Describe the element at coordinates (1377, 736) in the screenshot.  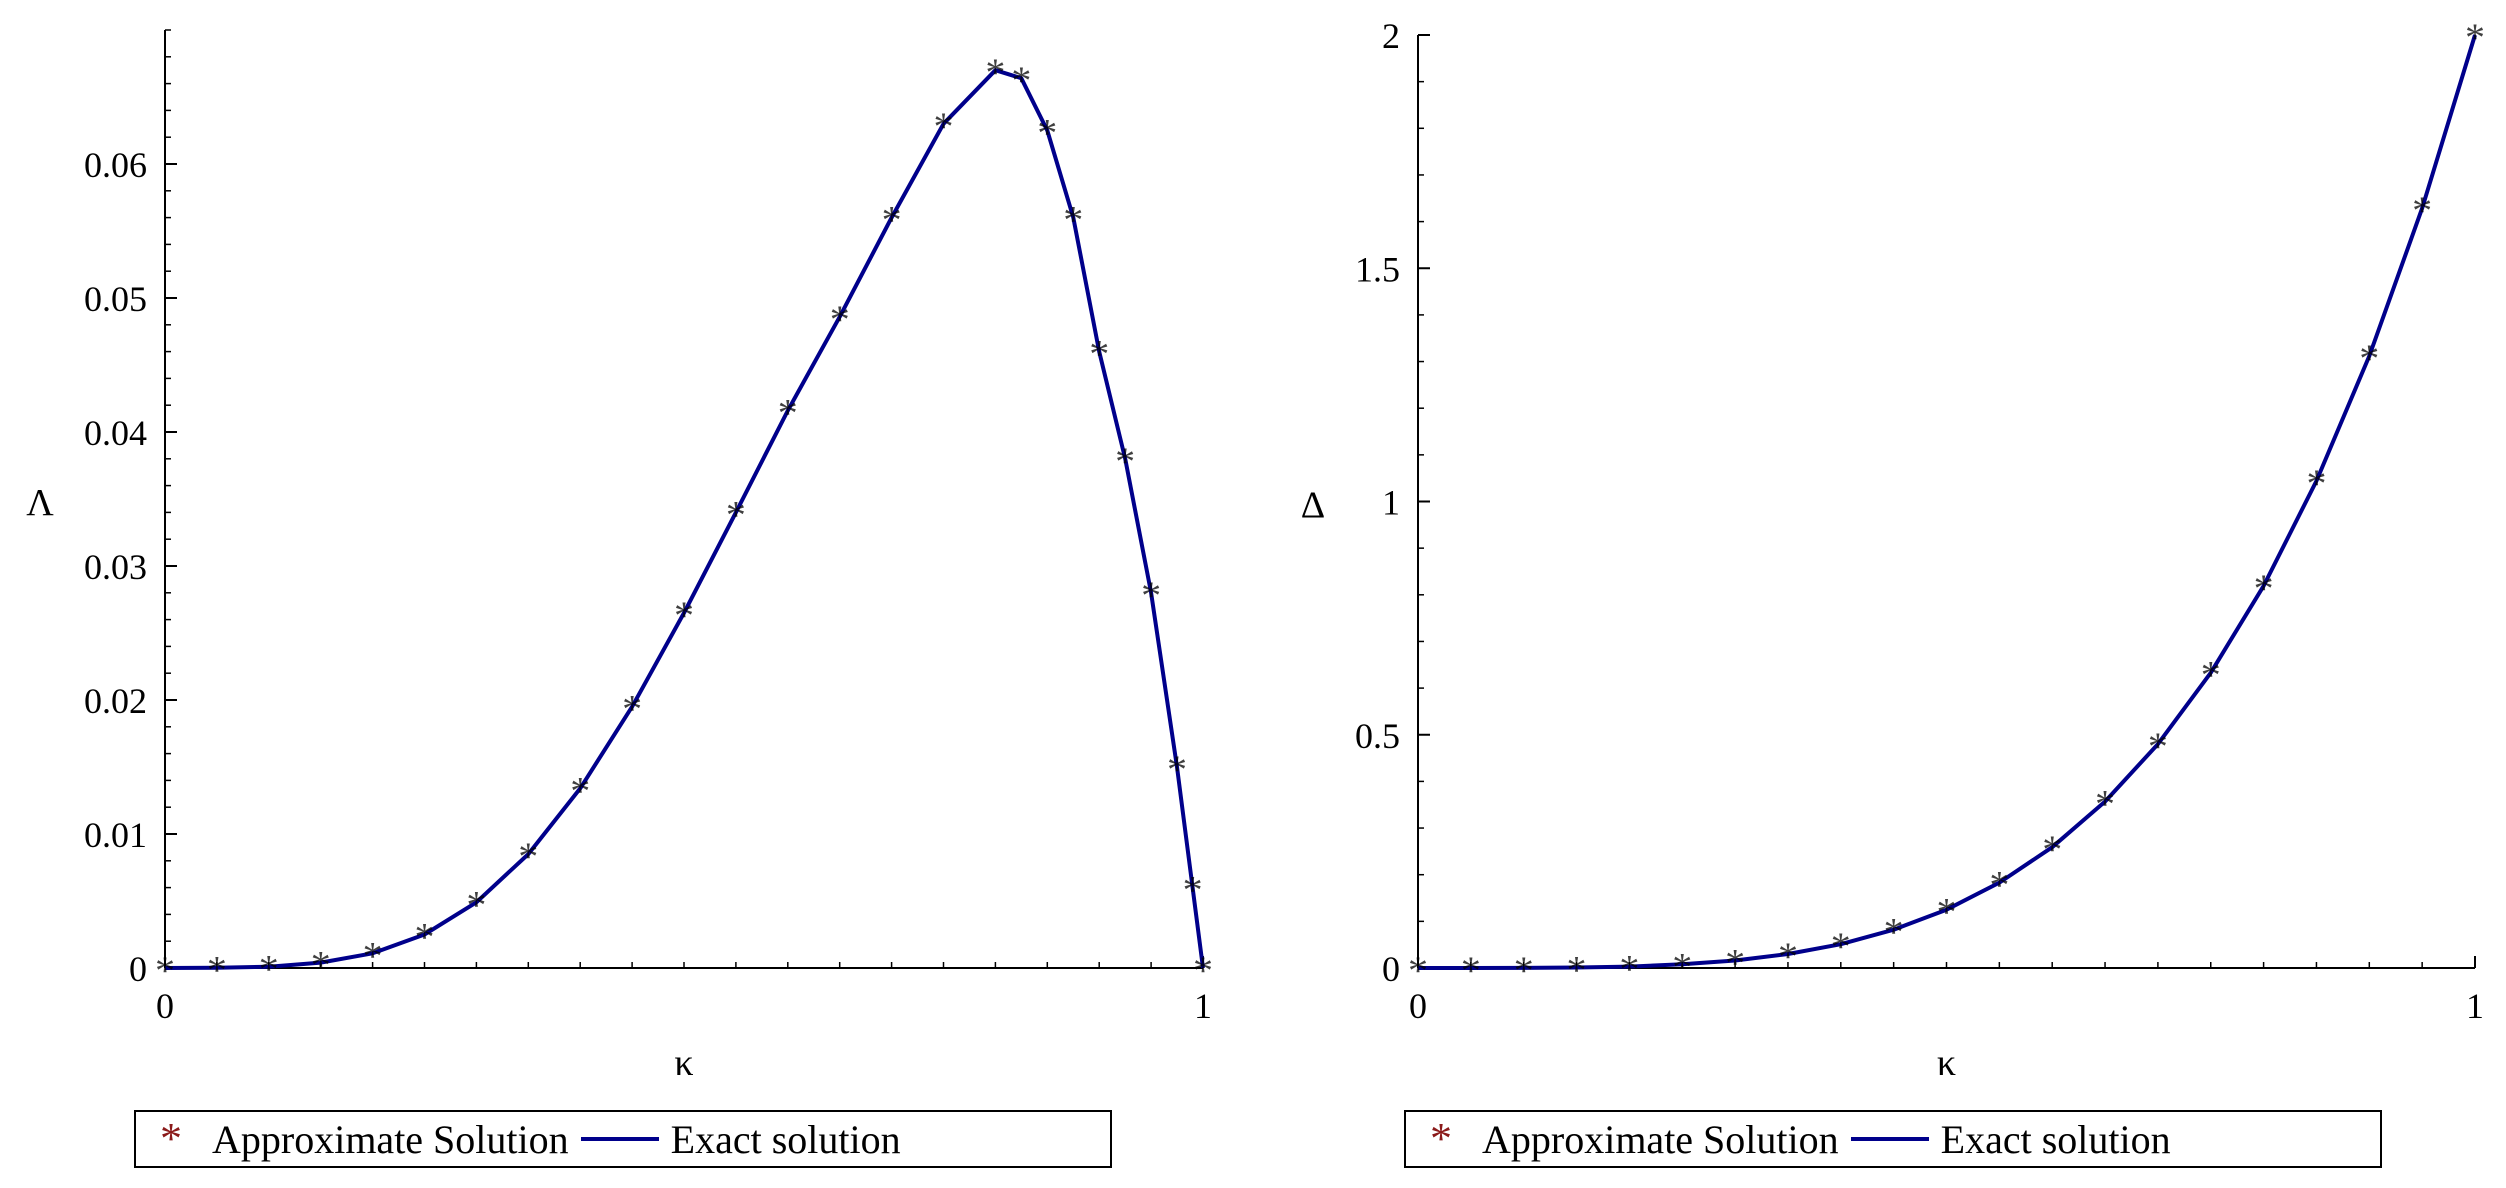
I see `y-tick-label: 0.5` at that location.